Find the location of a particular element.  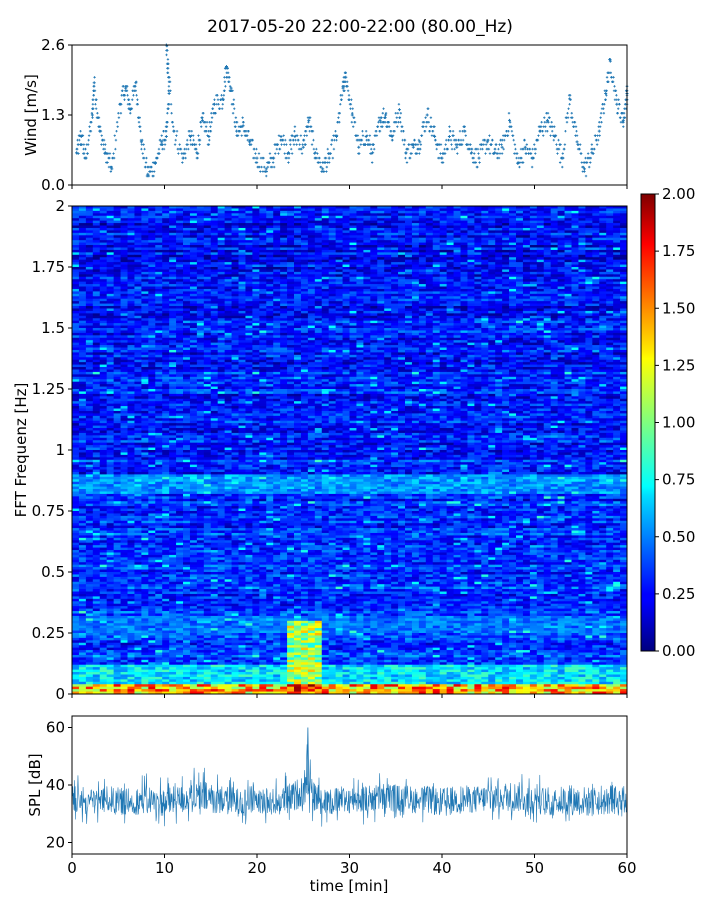

wind-ytick-label: 2.6 is located at coordinates (53, 45).